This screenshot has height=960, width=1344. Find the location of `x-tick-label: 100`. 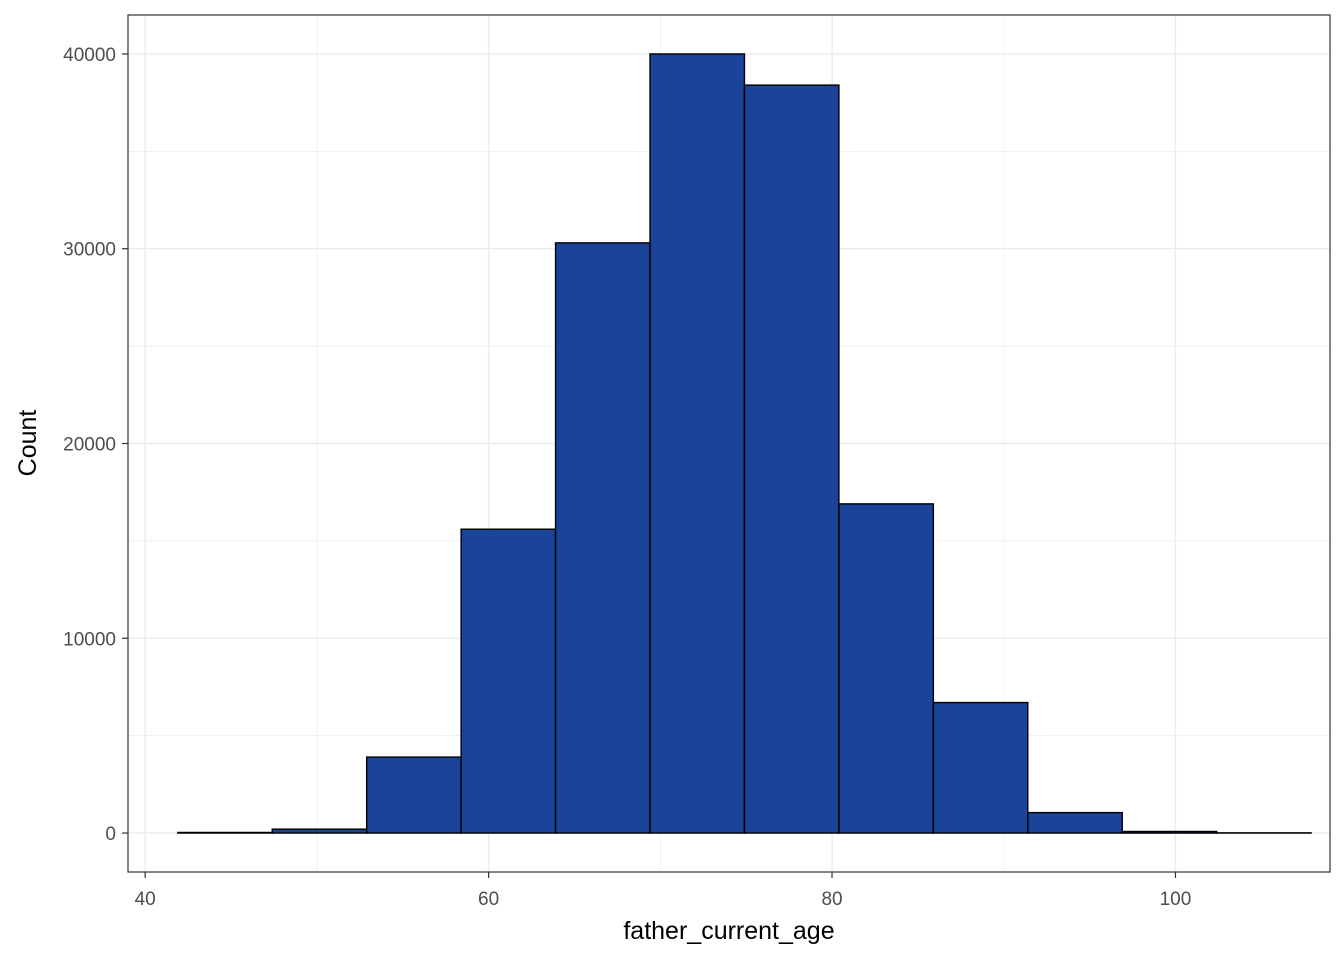

x-tick-label: 100 is located at coordinates (1176, 899).